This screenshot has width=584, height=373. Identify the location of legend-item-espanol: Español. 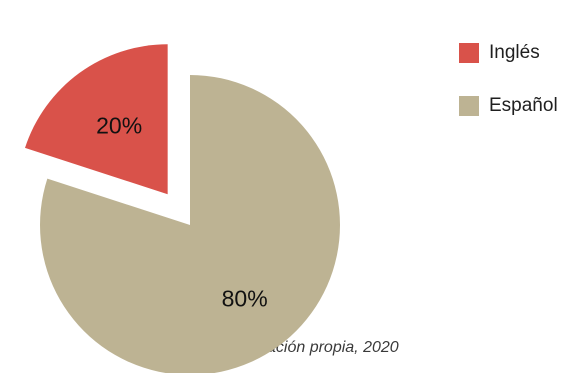
(521, 106).